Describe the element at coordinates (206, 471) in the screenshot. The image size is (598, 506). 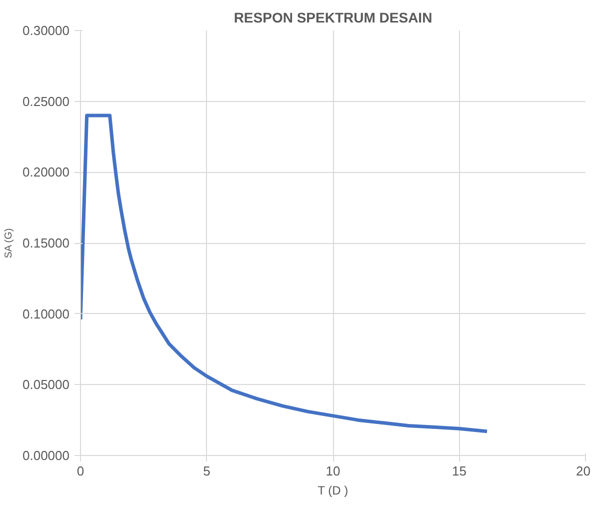
I see `x-tick-label: 5` at that location.